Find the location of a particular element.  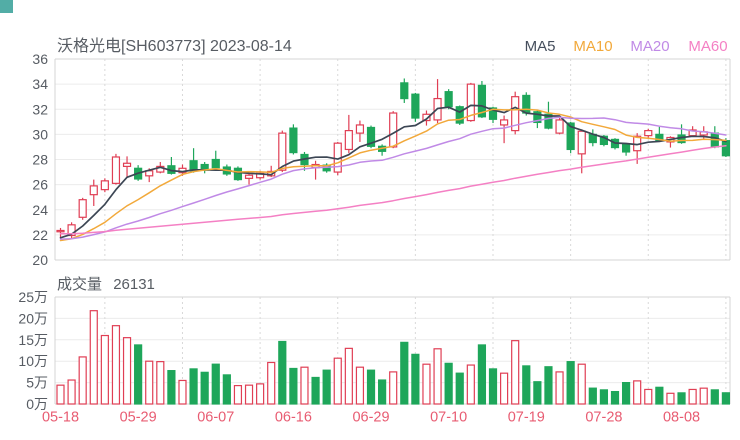

price-axis-label: 36 is located at coordinates (40, 59).